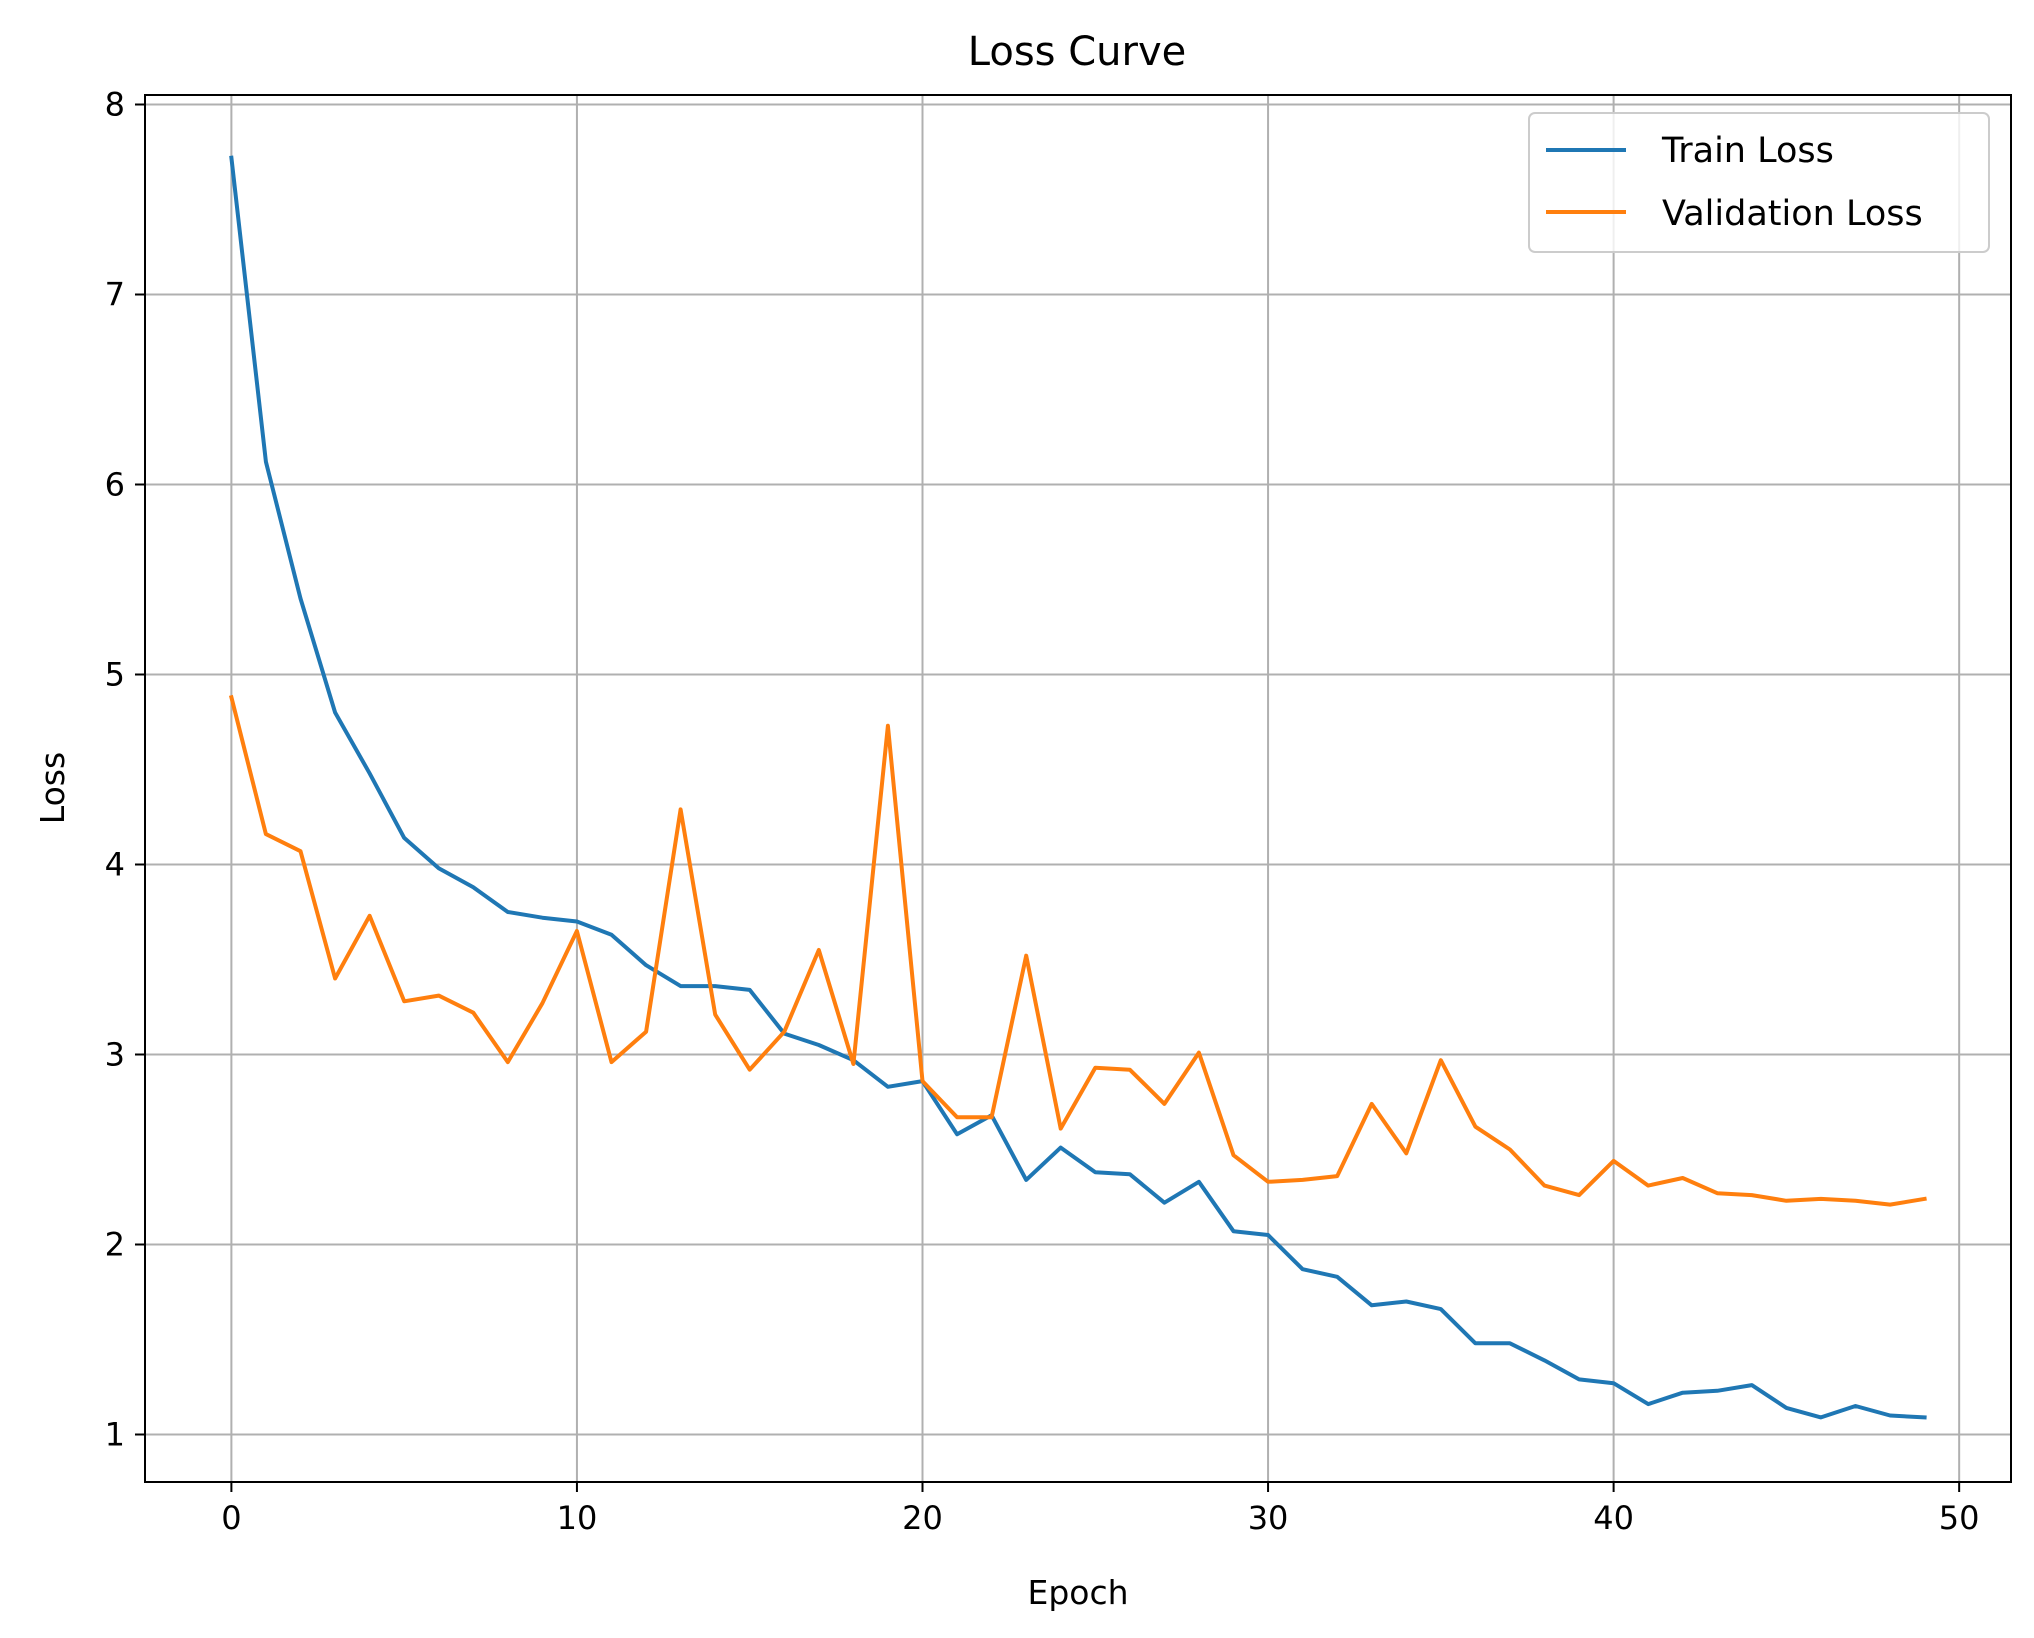 The width and height of the screenshot is (2034, 1638). Describe the element at coordinates (1959, 1518) in the screenshot. I see `x-tick-label: 50` at that location.